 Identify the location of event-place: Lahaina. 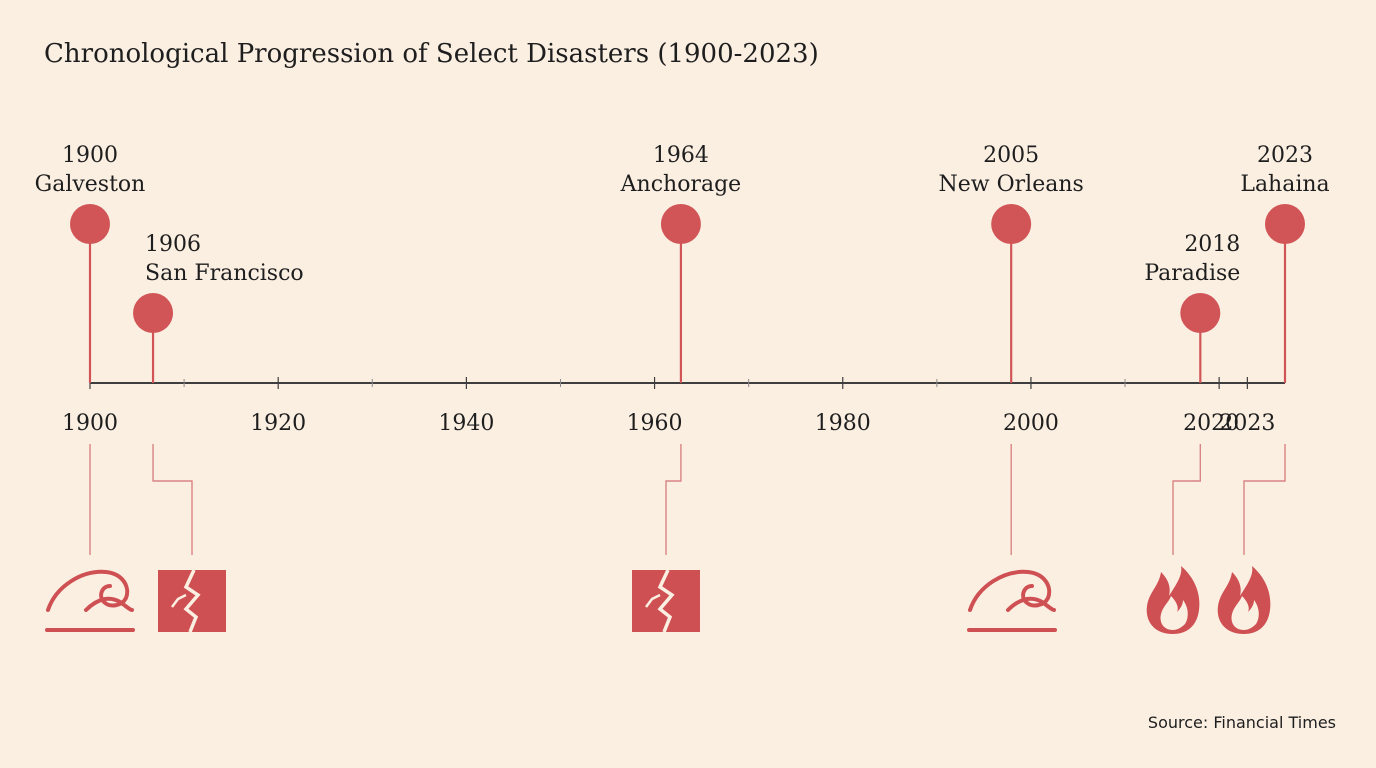
(1284, 184).